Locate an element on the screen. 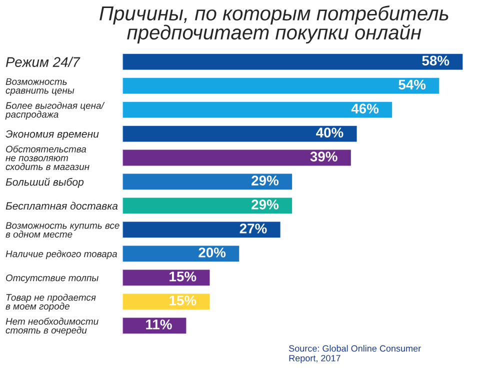 The width and height of the screenshot is (481, 369). y-tick-label: Обстоятельства не позволяют сходить в магазин is located at coordinates (48, 157).